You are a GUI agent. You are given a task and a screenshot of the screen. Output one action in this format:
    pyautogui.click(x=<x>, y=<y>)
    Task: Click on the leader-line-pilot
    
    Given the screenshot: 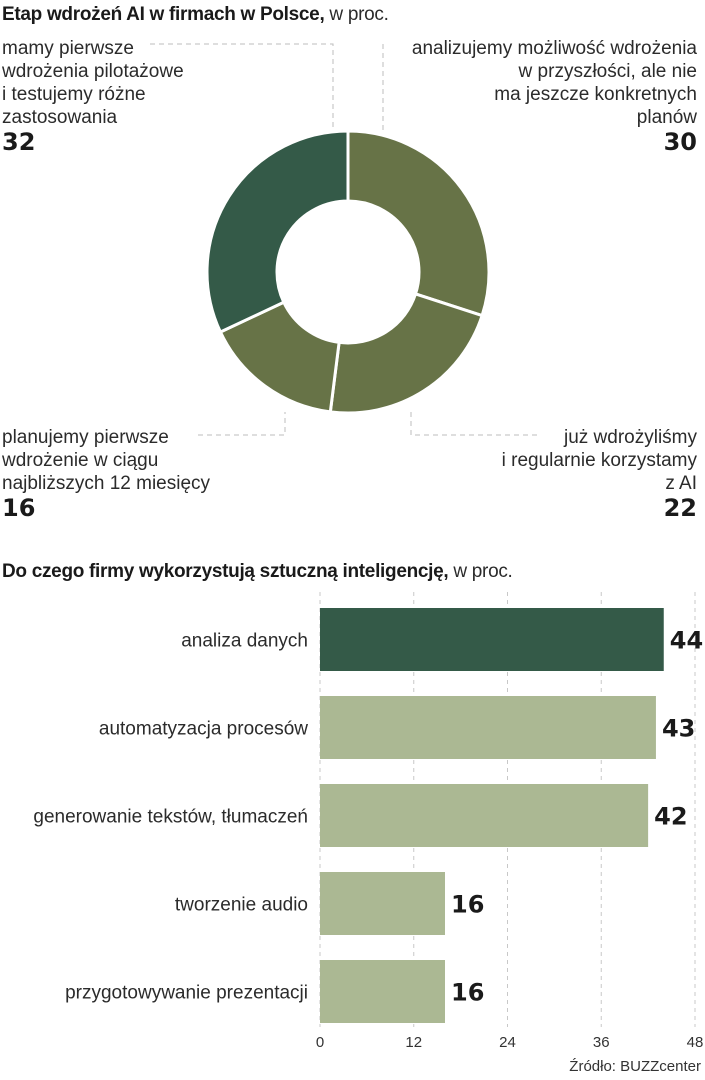 What is the action you would take?
    pyautogui.click(x=242, y=87)
    